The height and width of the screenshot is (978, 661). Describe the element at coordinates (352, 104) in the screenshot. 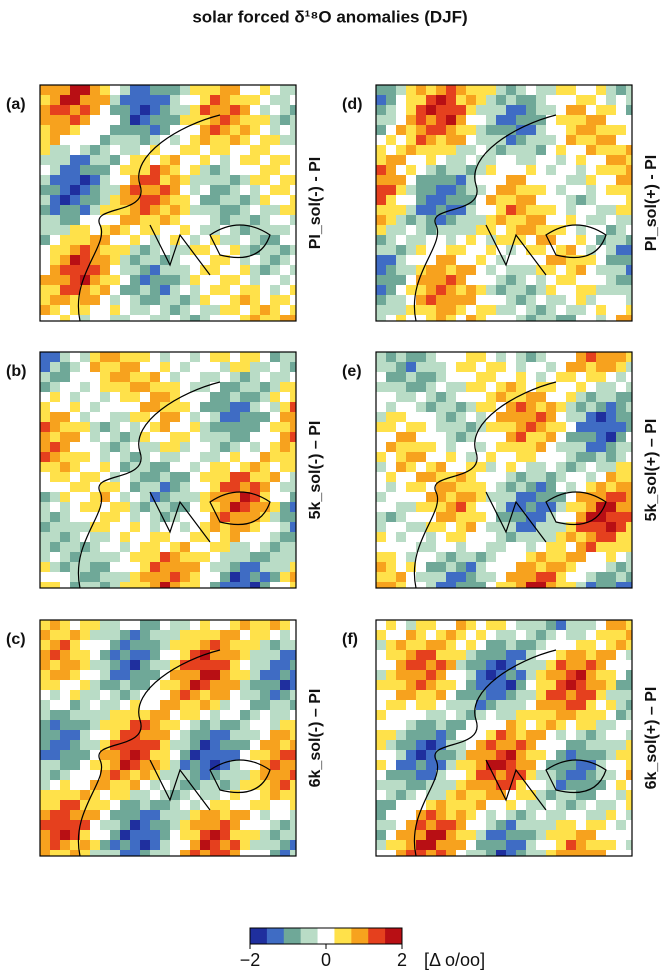

I see `panel-label: (d)` at that location.